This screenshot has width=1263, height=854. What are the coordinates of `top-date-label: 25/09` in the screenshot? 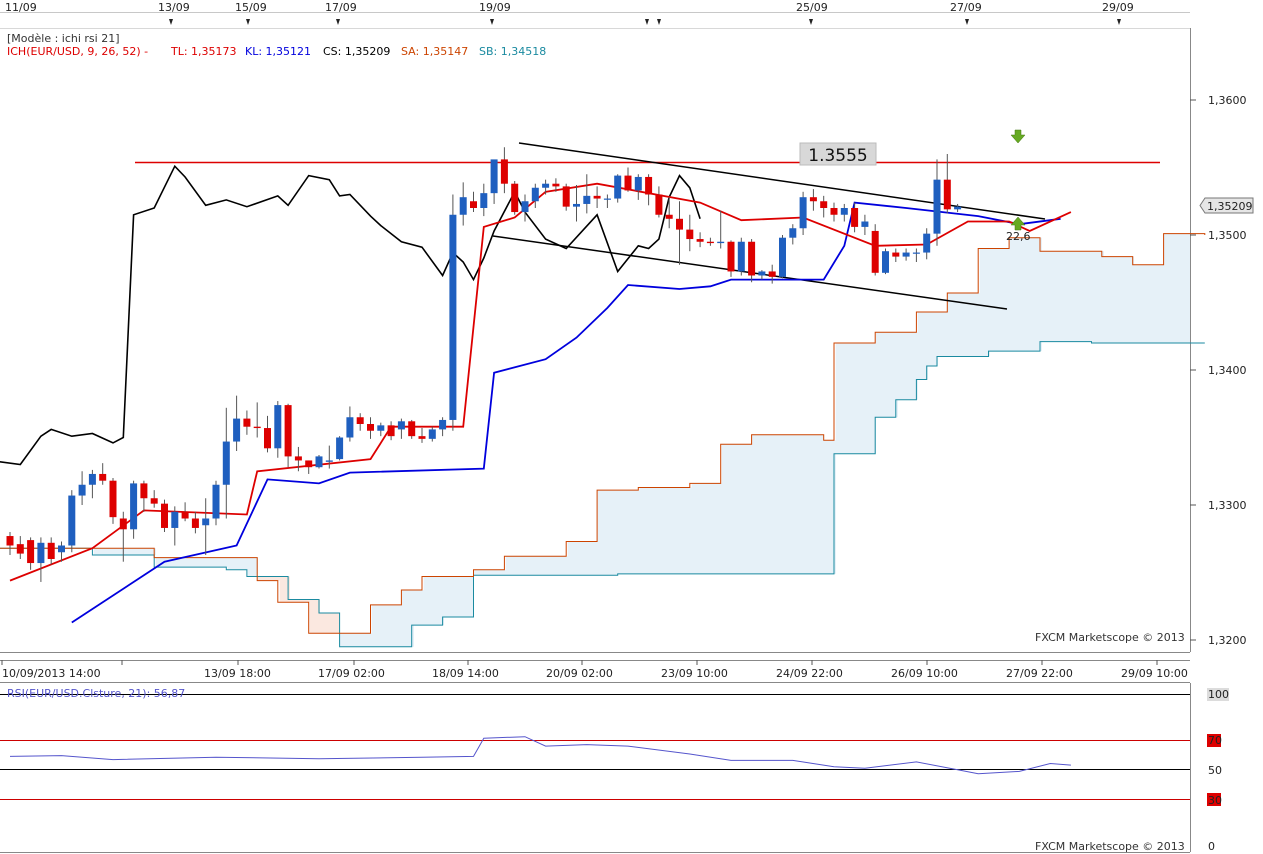 It's located at (812, 7).